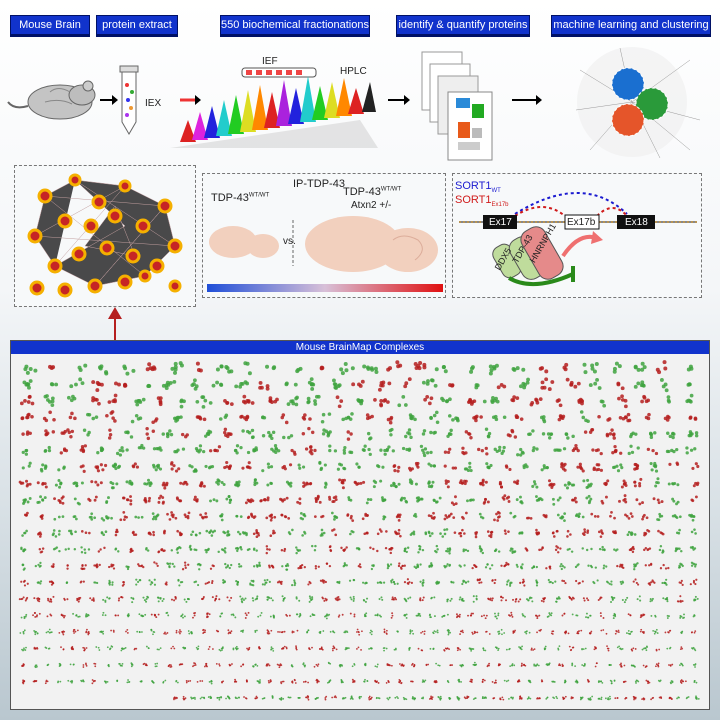  Describe the element at coordinates (500, 222) in the screenshot. I see `exon-17-label: Ex17` at that location.